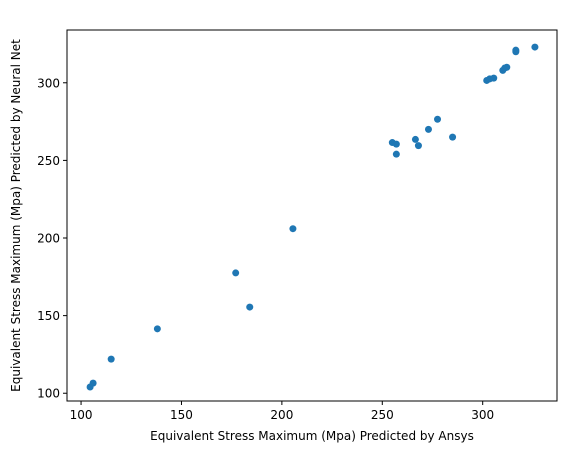 The width and height of the screenshot is (571, 452). I want to click on y-tick-label: 300, so click(48, 83).